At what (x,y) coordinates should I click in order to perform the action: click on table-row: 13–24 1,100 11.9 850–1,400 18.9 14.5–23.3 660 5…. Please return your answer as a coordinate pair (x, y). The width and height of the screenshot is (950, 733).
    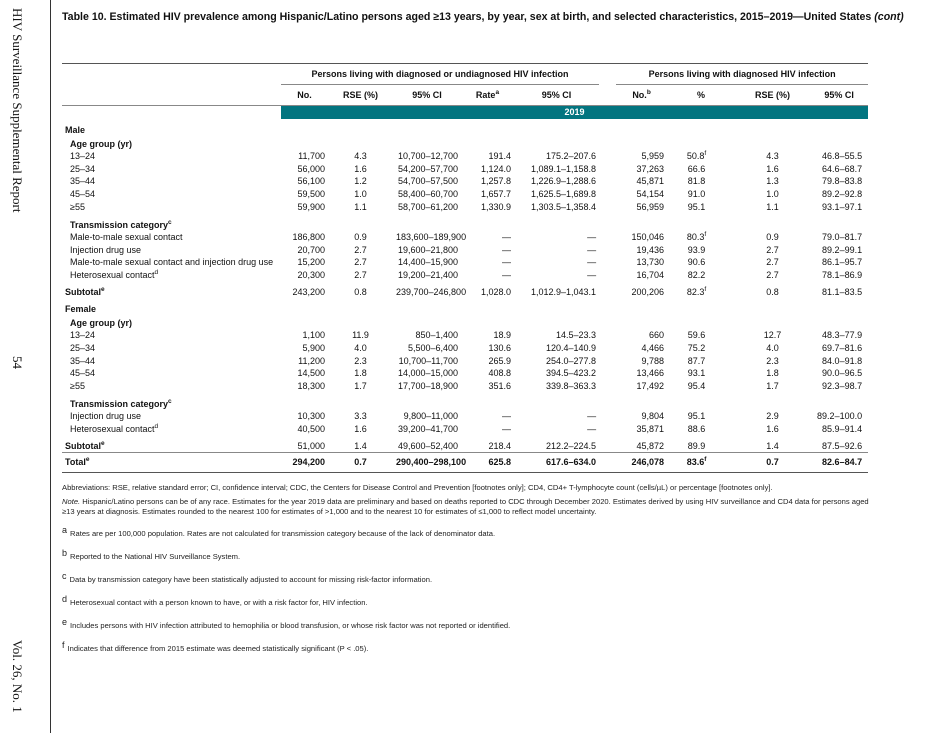
    Looking at the image, I should click on (465, 335).